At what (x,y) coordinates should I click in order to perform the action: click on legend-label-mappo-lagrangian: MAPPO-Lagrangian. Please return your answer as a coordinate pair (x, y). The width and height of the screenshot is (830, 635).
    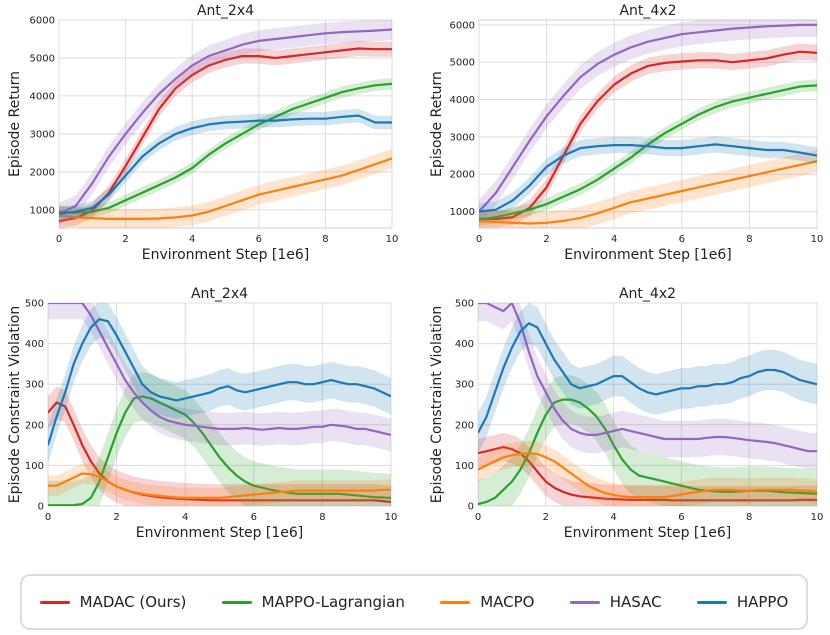
    Looking at the image, I should click on (333, 602).